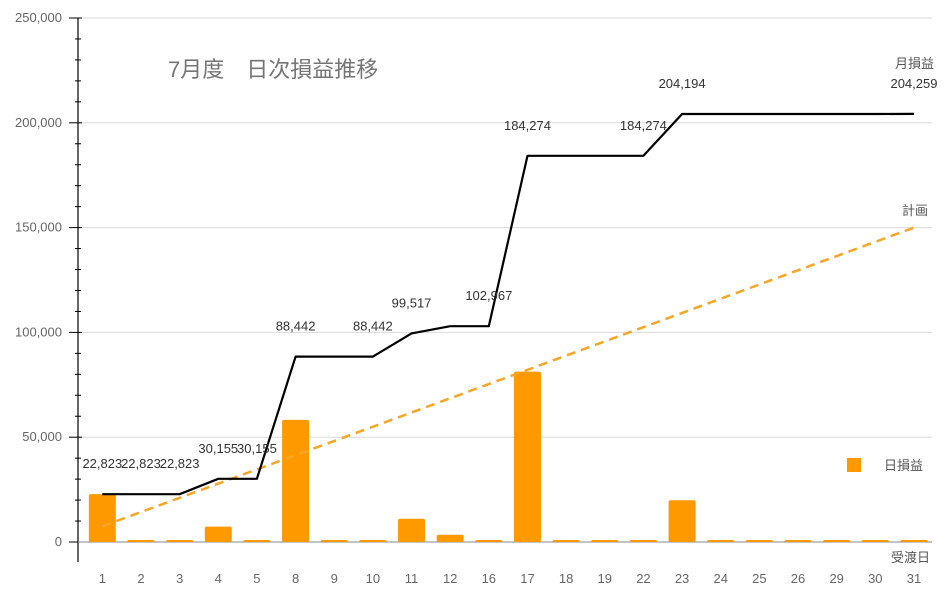 The width and height of the screenshot is (952, 594). What do you see at coordinates (759, 578) in the screenshot?
I see `x-tick-label: 25` at bounding box center [759, 578].